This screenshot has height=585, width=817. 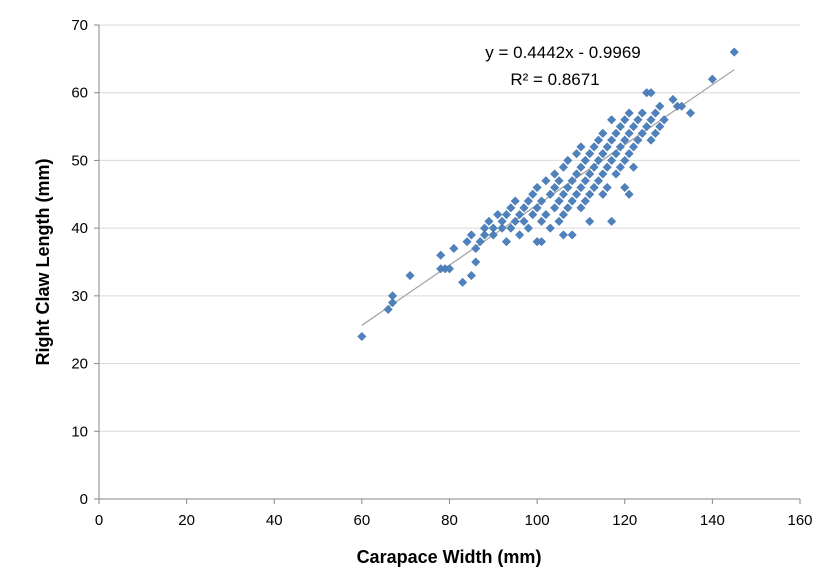 What do you see at coordinates (79, 160) in the screenshot?
I see `y-tick-label: 50` at bounding box center [79, 160].